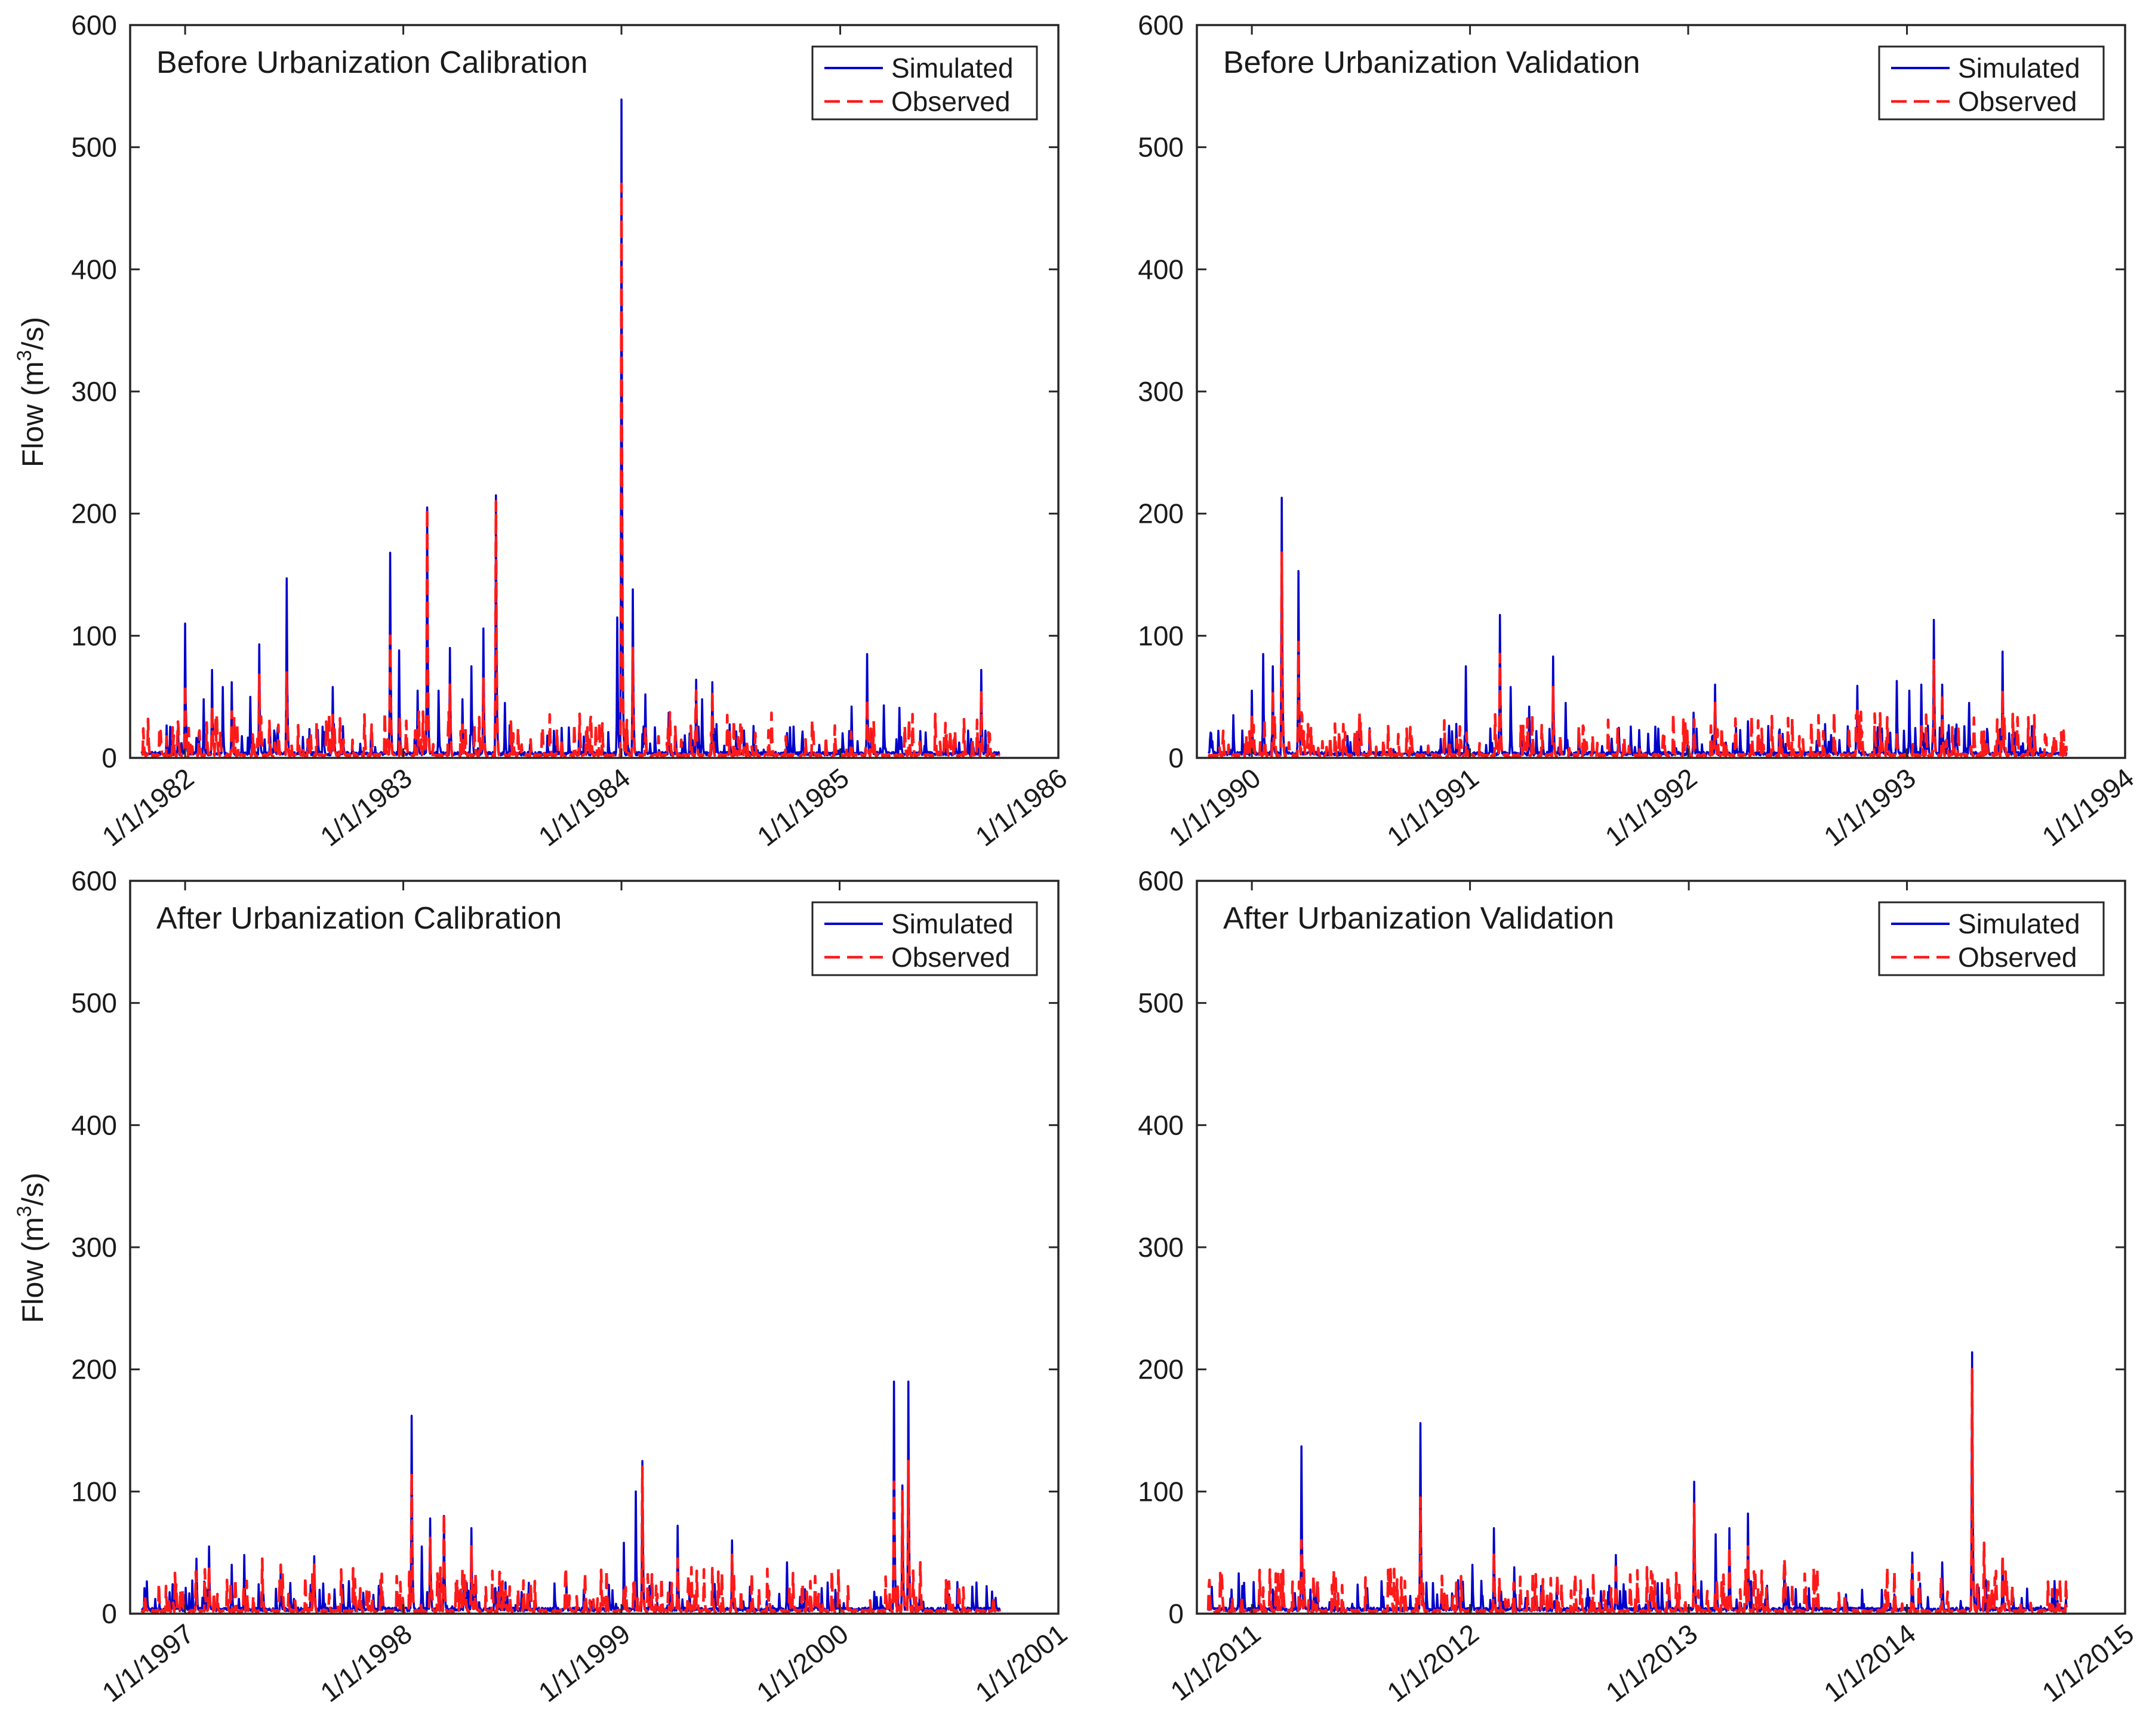  What do you see at coordinates (372, 62) in the screenshot?
I see `panel-title: Before Urbanization Calibration` at bounding box center [372, 62].